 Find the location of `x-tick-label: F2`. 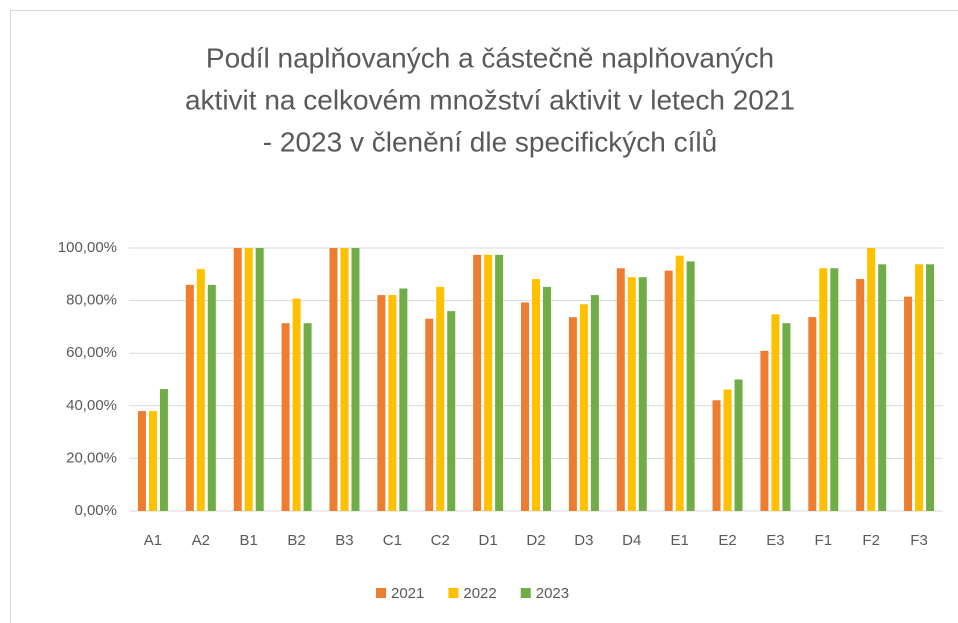

x-tick-label: F2 is located at coordinates (871, 540).